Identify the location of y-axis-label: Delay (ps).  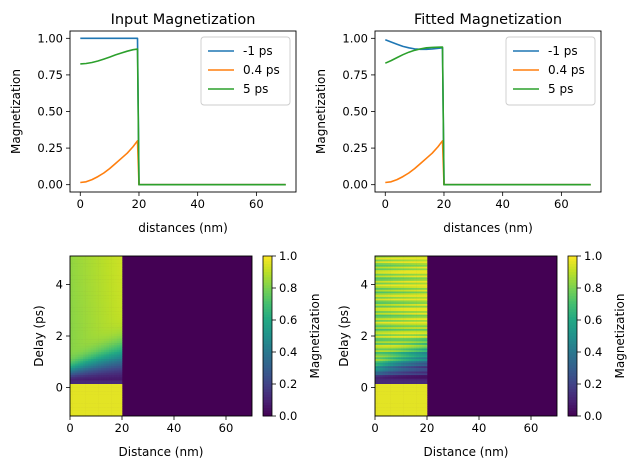
(344, 335).